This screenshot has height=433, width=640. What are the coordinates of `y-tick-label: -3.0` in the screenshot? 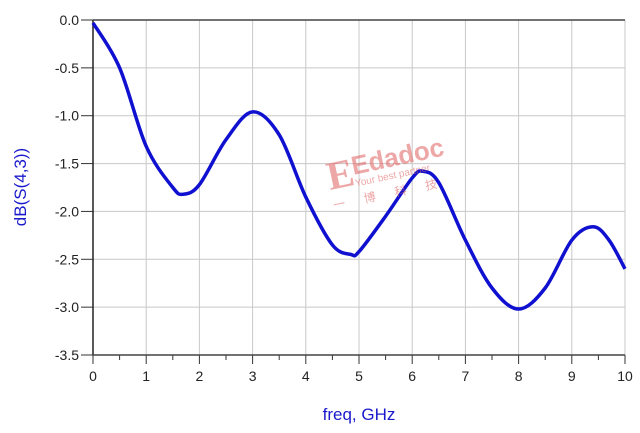 It's located at (67, 307).